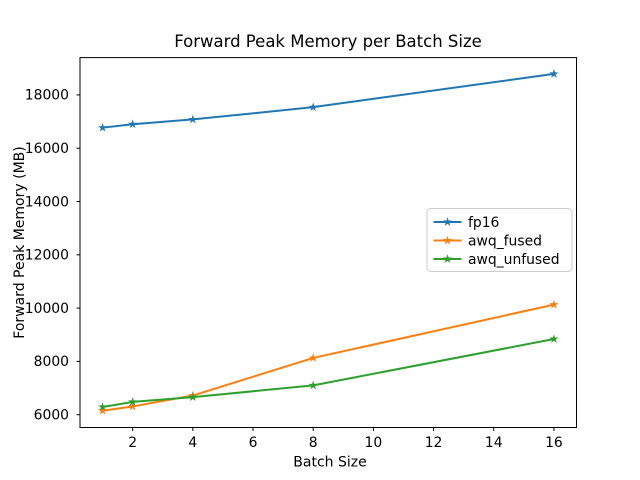  What do you see at coordinates (328, 100) in the screenshot?
I see `series-line-fp16` at bounding box center [328, 100].